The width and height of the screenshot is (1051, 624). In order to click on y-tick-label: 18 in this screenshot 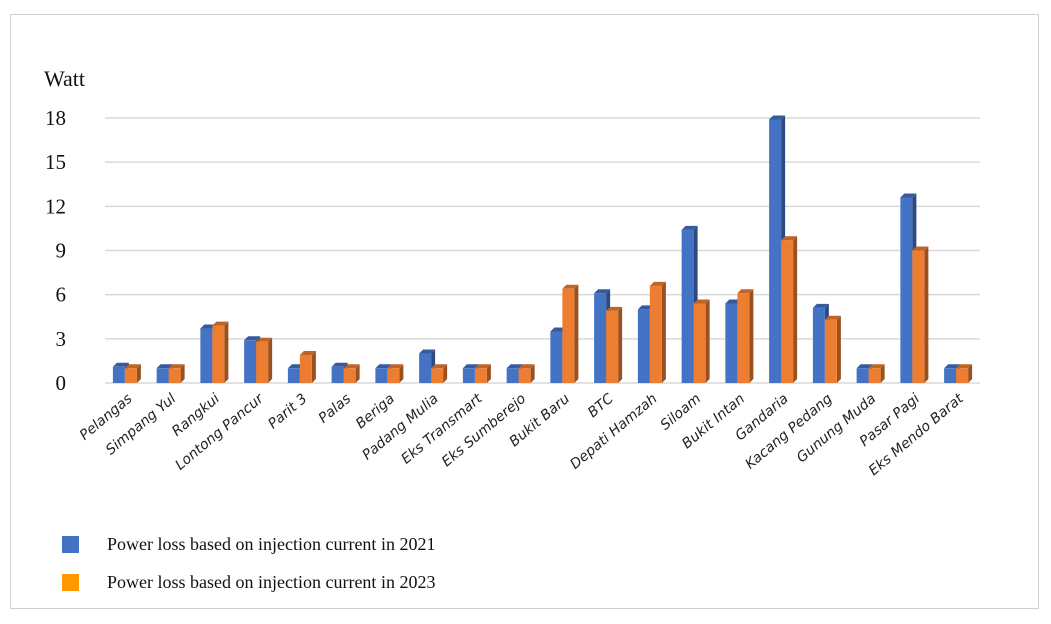, I will do `click(55, 118)`.